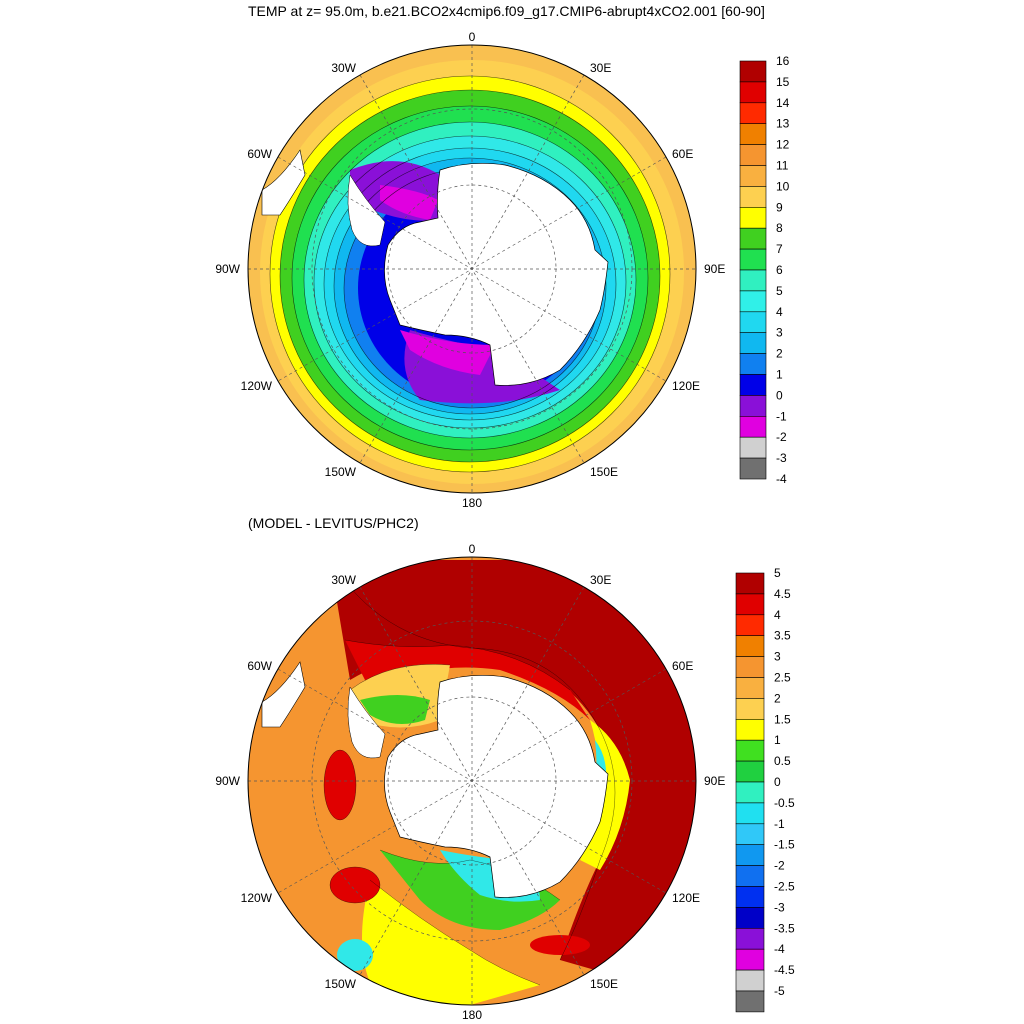 The width and height of the screenshot is (1024, 1024). What do you see at coordinates (777, 573) in the screenshot?
I see `bottom-colorbar-tick-label: 5` at bounding box center [777, 573].